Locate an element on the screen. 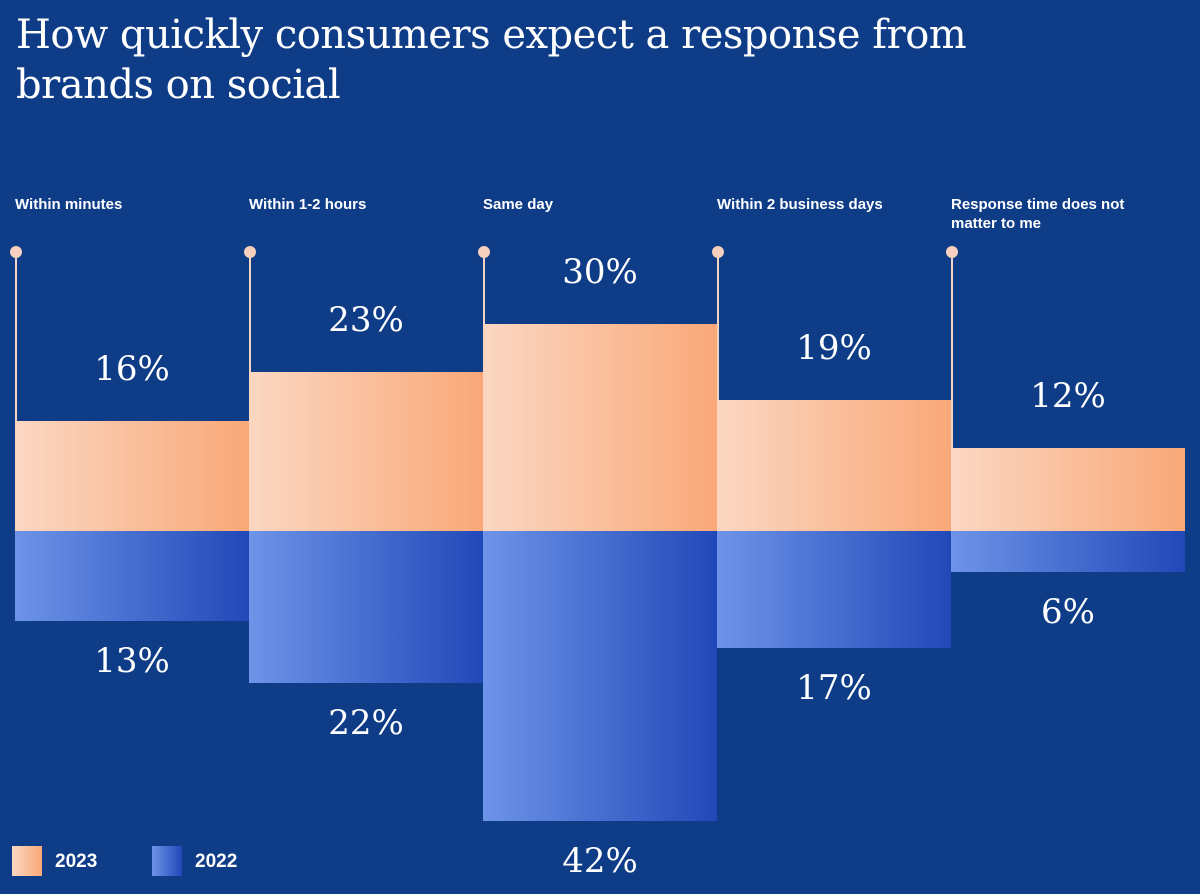 The height and width of the screenshot is (894, 1200). legend-swatch-2023 is located at coordinates (27, 861).